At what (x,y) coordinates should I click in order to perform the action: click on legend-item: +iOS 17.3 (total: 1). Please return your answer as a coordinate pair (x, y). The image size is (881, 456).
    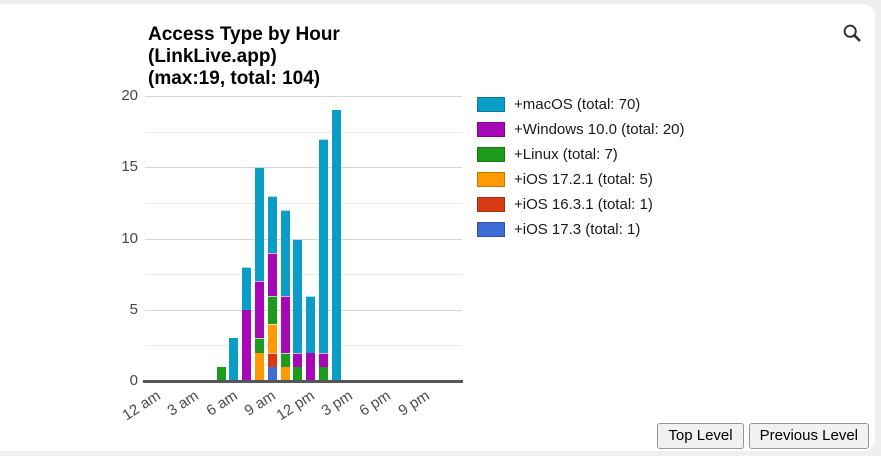
    Looking at the image, I should click on (581, 229).